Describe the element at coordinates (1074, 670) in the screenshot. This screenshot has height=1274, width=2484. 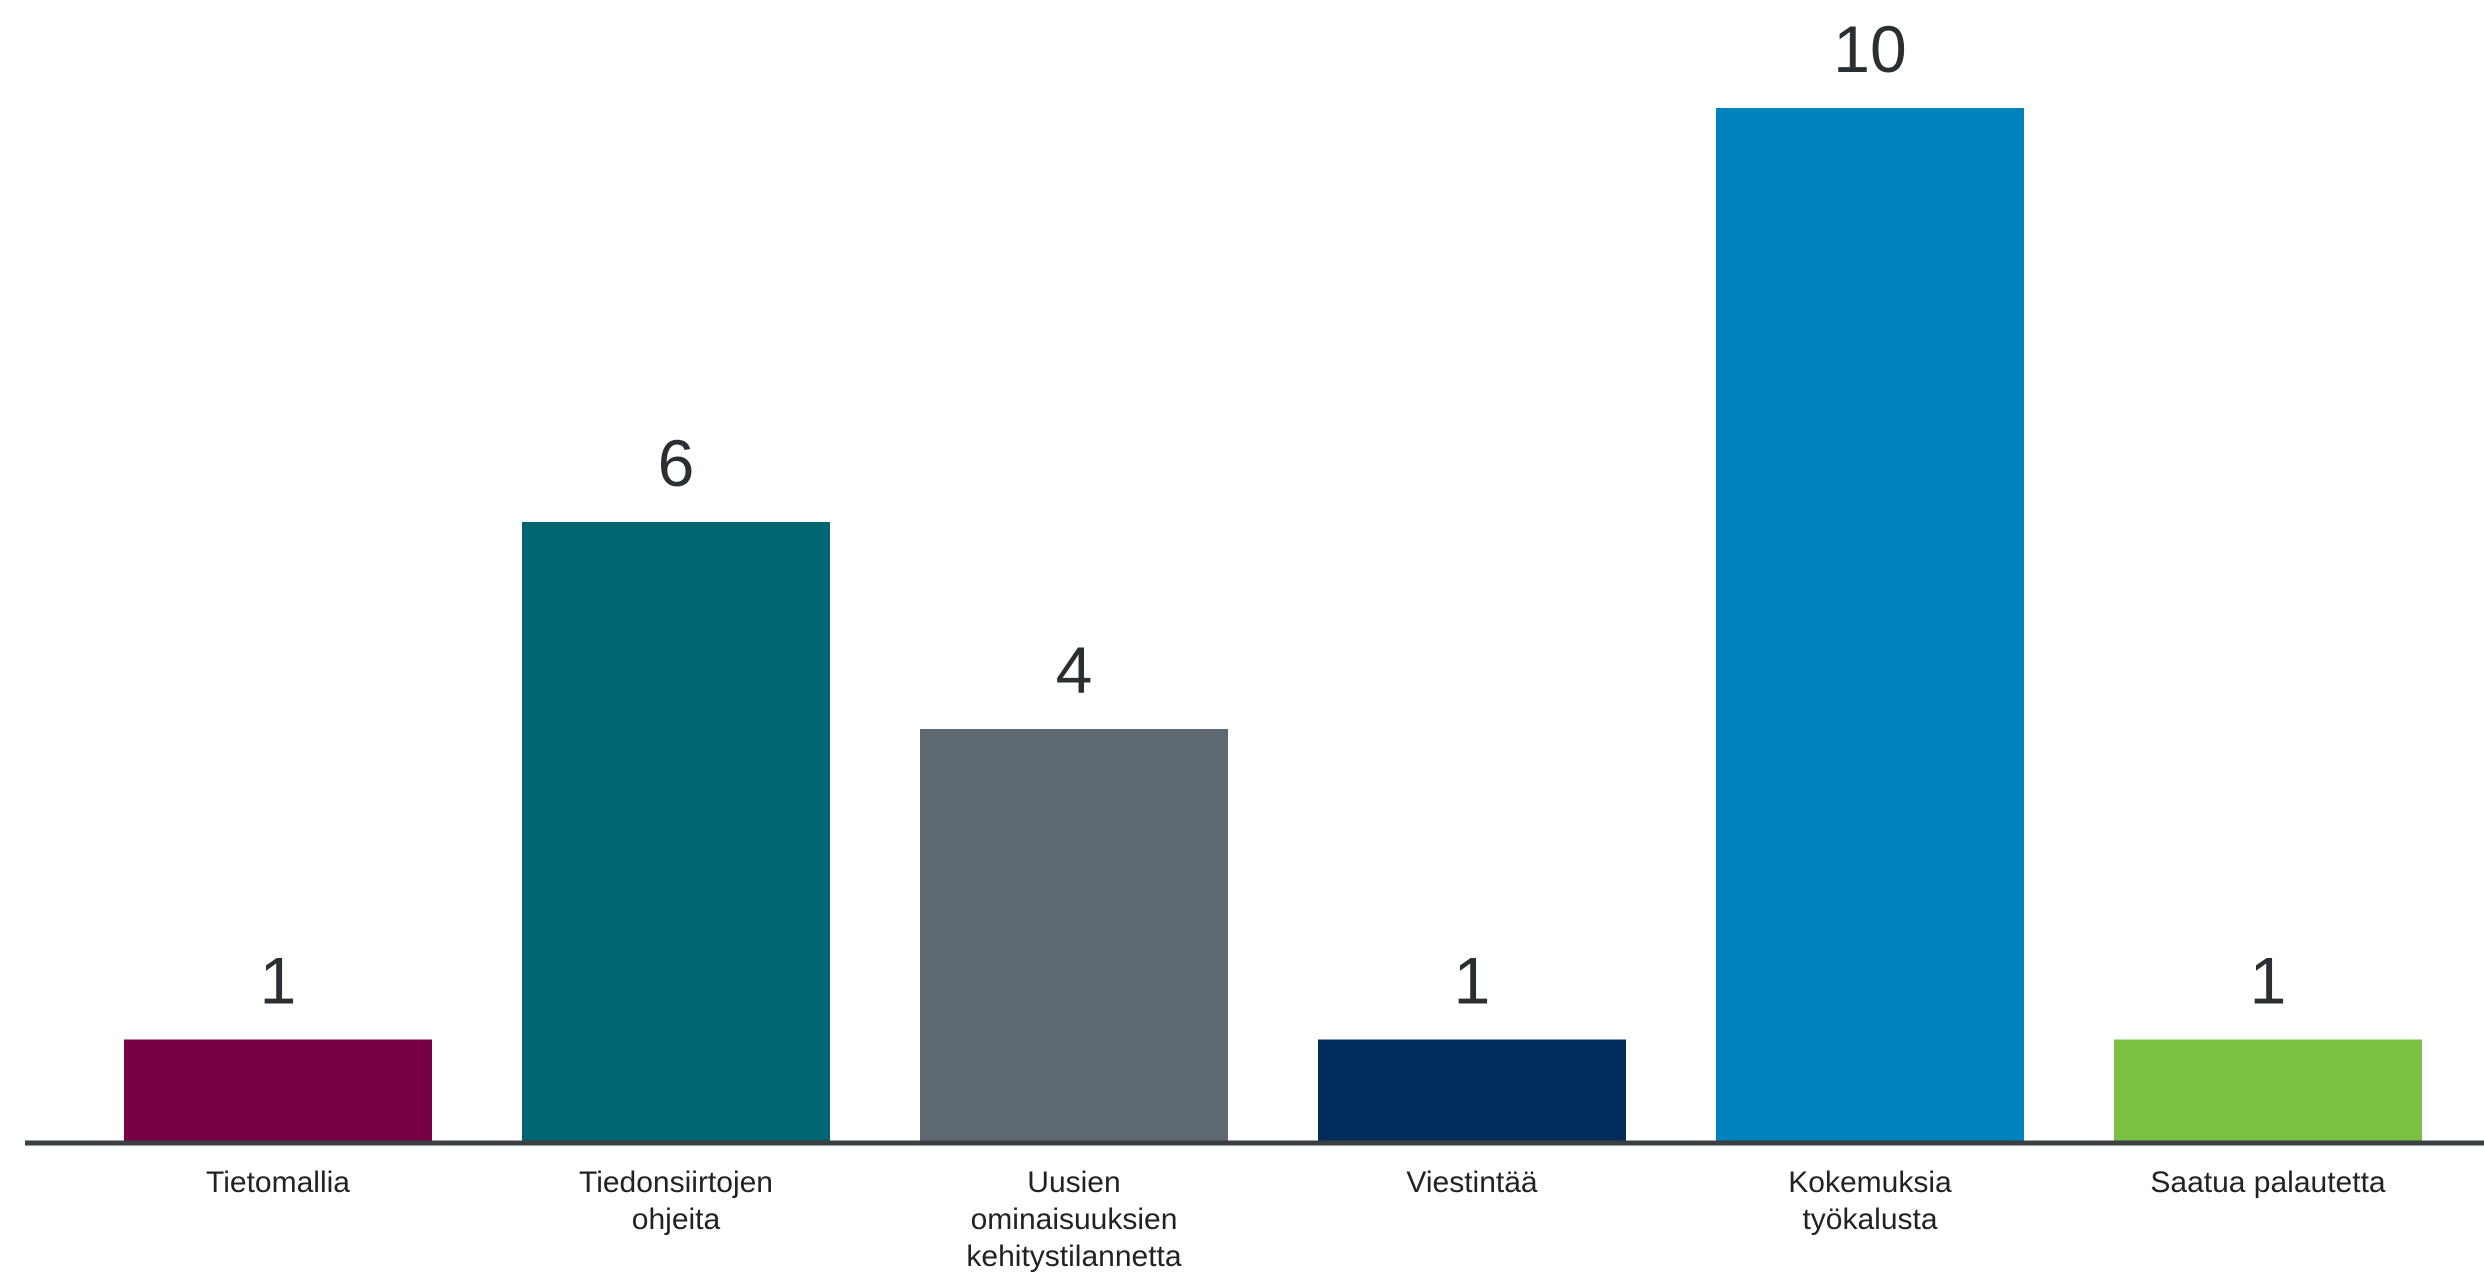
I see `data-label: 4` at that location.